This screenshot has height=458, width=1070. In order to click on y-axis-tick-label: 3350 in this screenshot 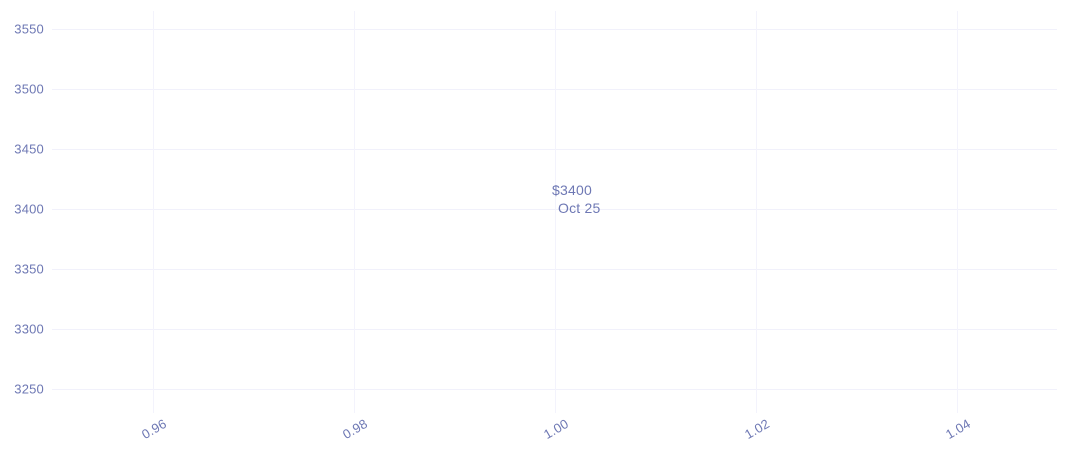, I will do `click(29, 269)`.